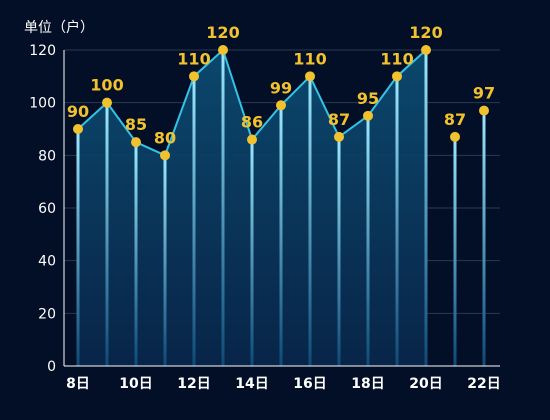 Image resolution: width=550 pixels, height=420 pixels. I want to click on data-label: 90, so click(78, 111).